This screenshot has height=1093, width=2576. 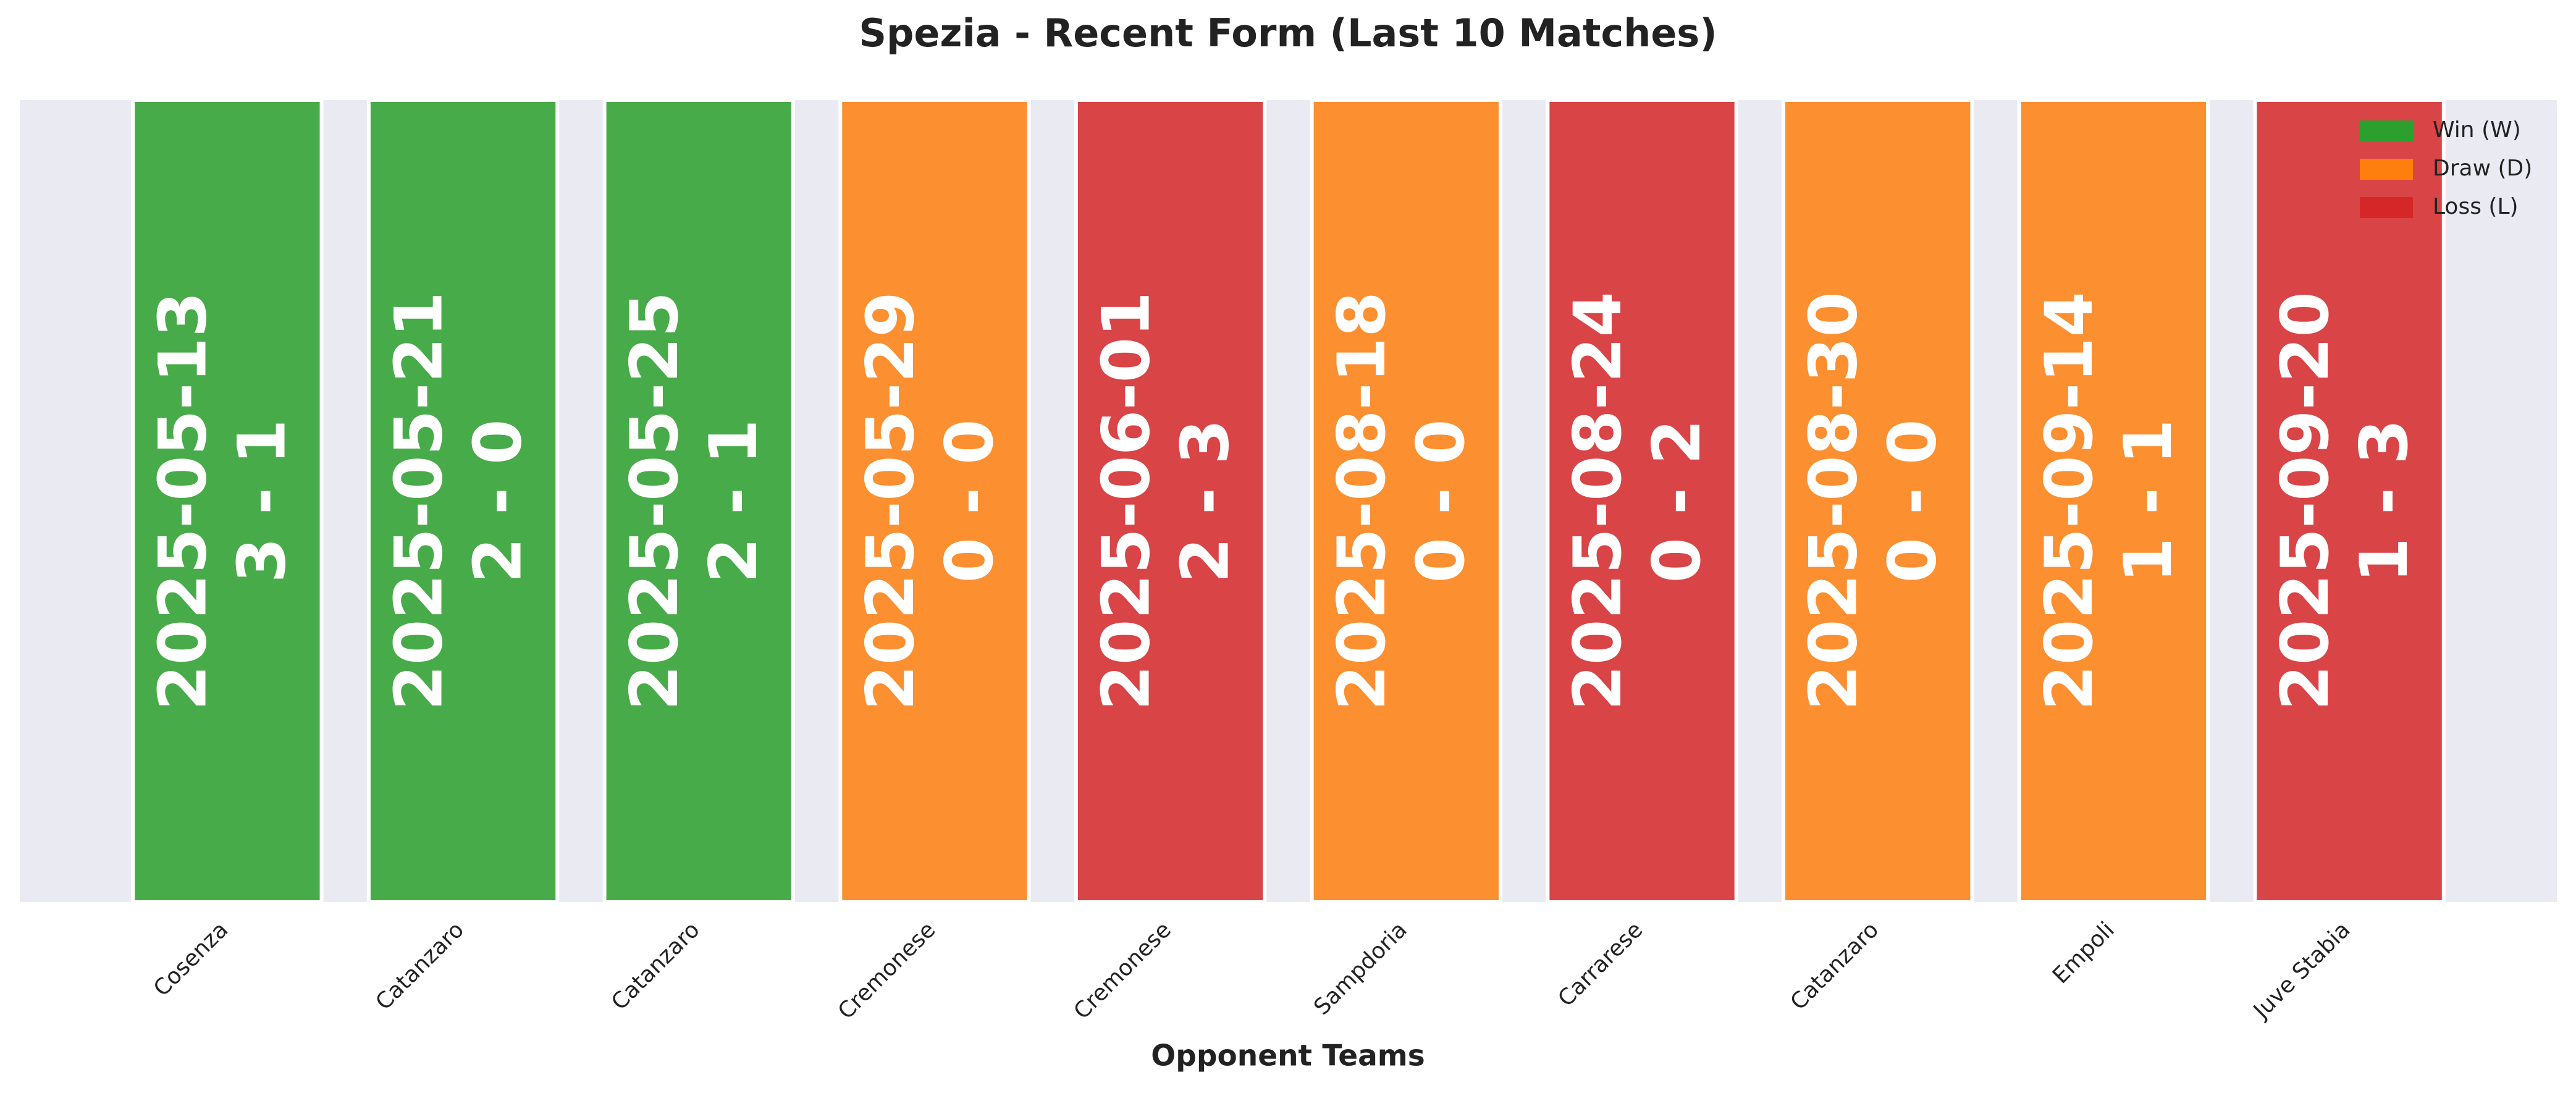 What do you see at coordinates (1288, 1056) in the screenshot?
I see `x-axis-label: Opponent Teams` at bounding box center [1288, 1056].